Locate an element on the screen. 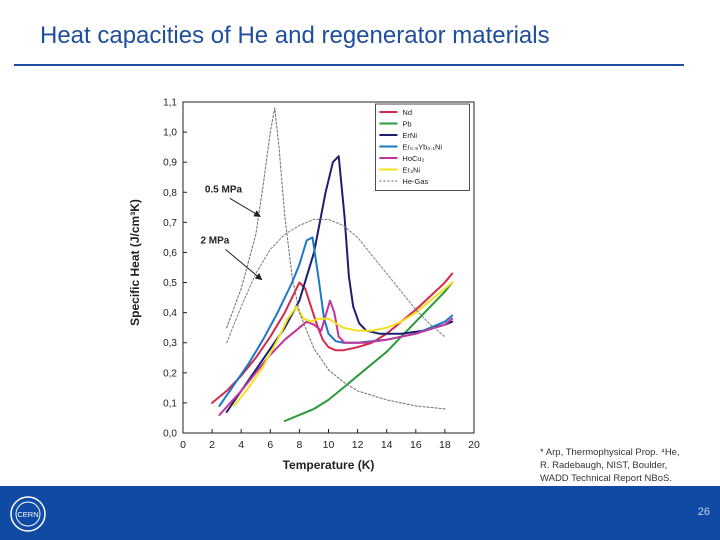 The height and width of the screenshot is (540, 720). footnote-line-3: WADD Technical Report NBoS. is located at coordinates (606, 478).